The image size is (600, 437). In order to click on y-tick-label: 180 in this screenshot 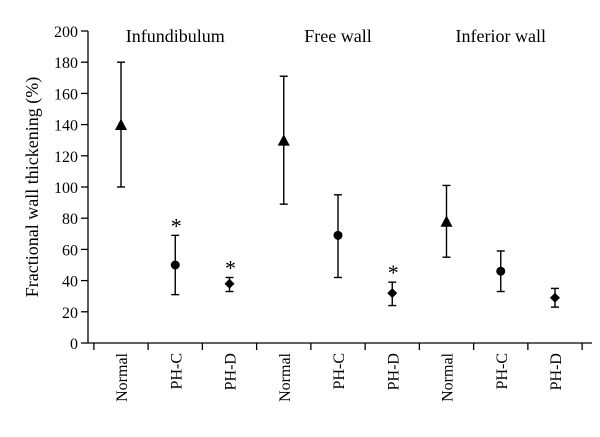, I will do `click(66, 63)`.